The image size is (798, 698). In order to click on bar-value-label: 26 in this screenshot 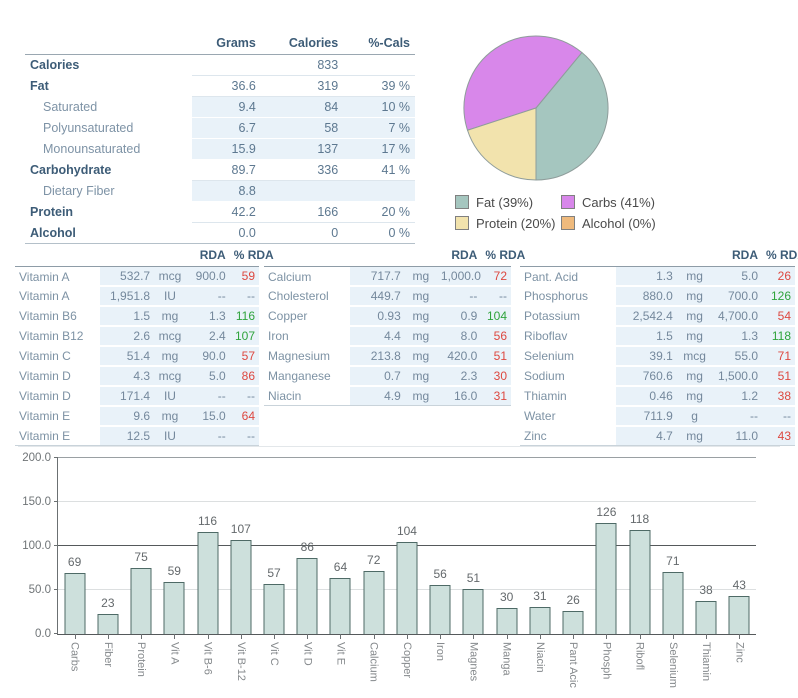, I will do `click(573, 600)`.